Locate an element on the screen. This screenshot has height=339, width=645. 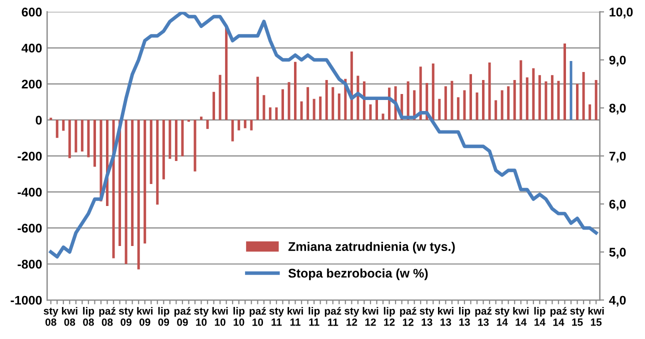
y-tick-label: 400 is located at coordinates (32, 48).